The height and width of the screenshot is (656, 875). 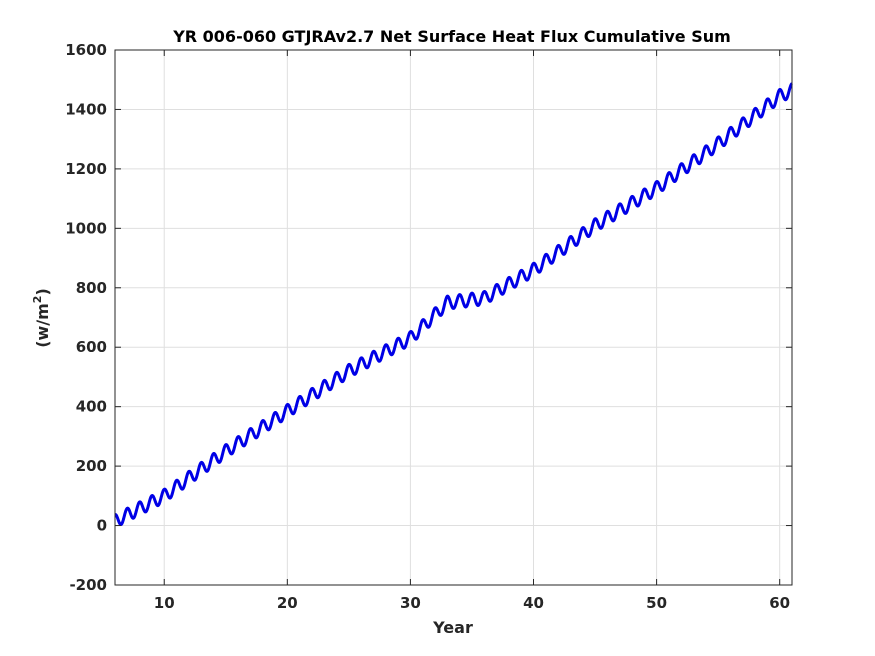 What do you see at coordinates (91, 407) in the screenshot?
I see `y-tick-label: 400` at bounding box center [91, 407].